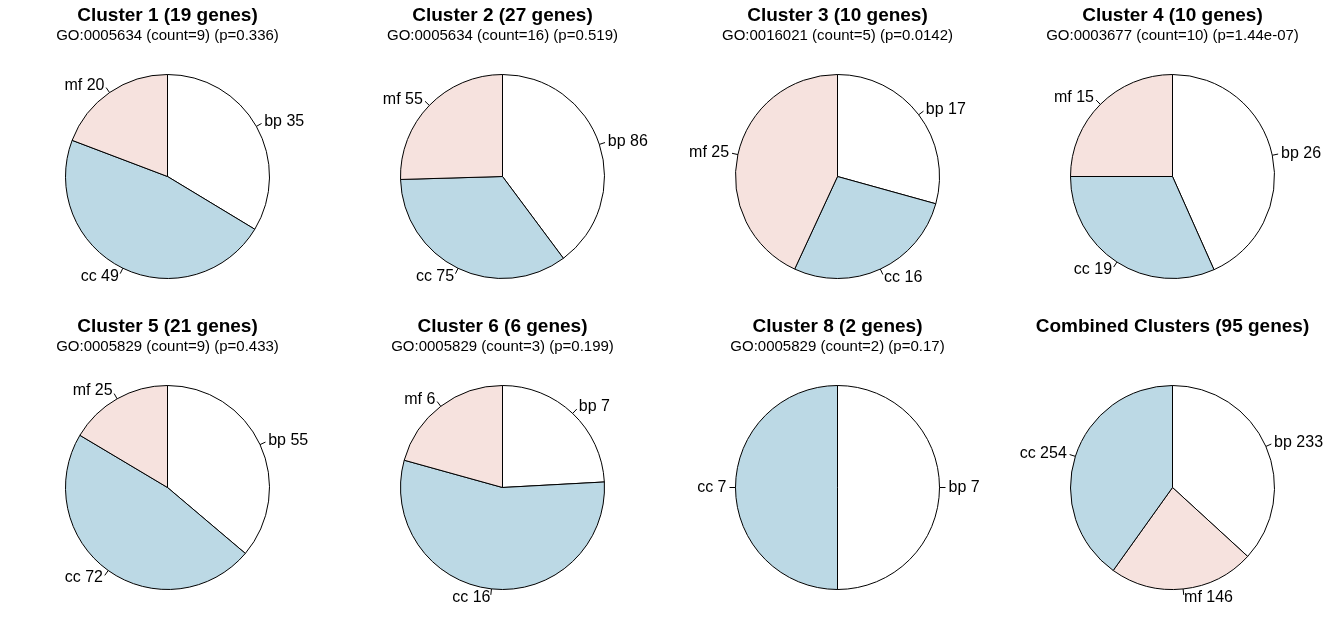 The image size is (1342, 623). Describe the element at coordinates (1085, 97) in the screenshot. I see `data-label: 15` at that location.